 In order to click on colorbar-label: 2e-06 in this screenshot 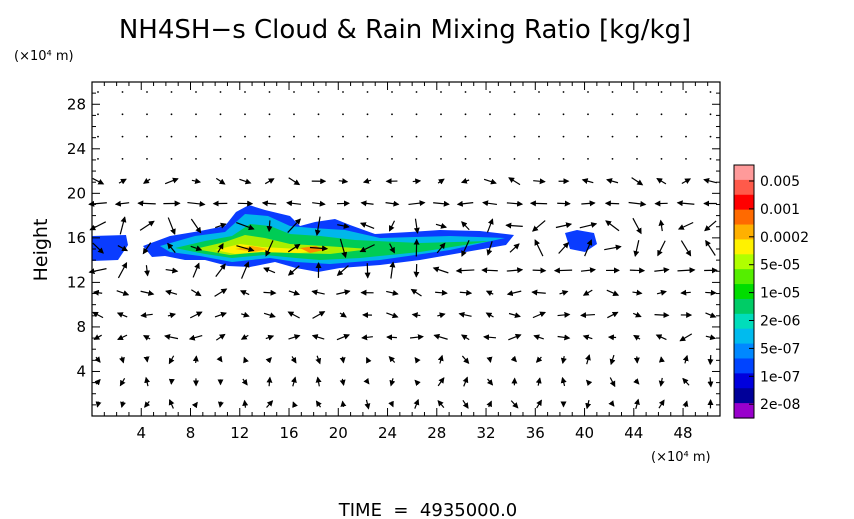, I will do `click(780, 322)`.